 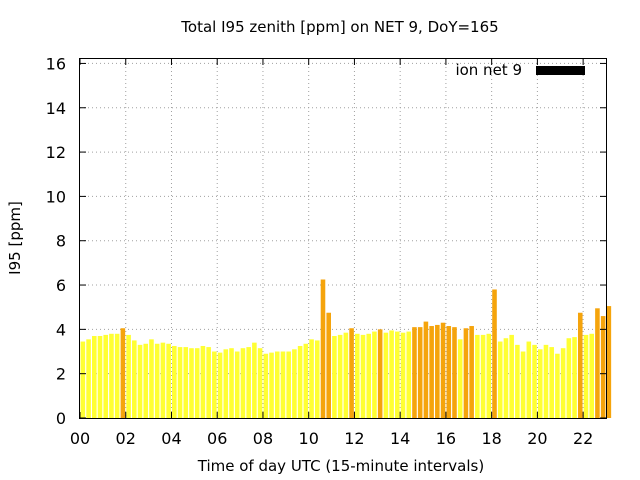 What do you see at coordinates (15, 238) in the screenshot?
I see `y-axis-label: I95 [ppm]` at bounding box center [15, 238].